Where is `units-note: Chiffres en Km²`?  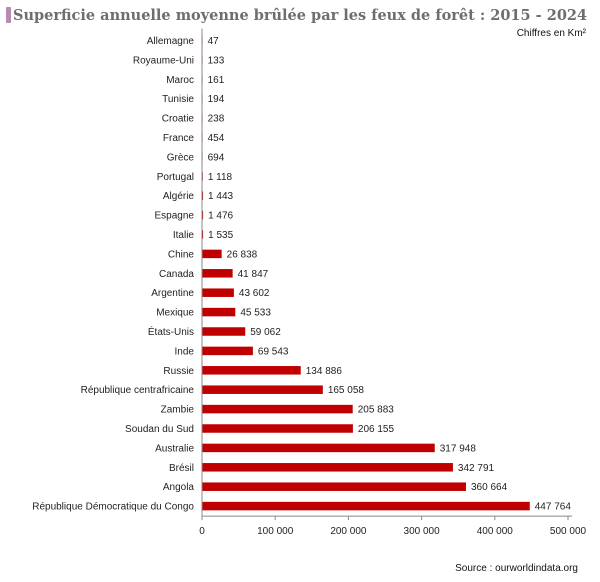
units-note: Chiffres en Km² is located at coordinates (551, 33).